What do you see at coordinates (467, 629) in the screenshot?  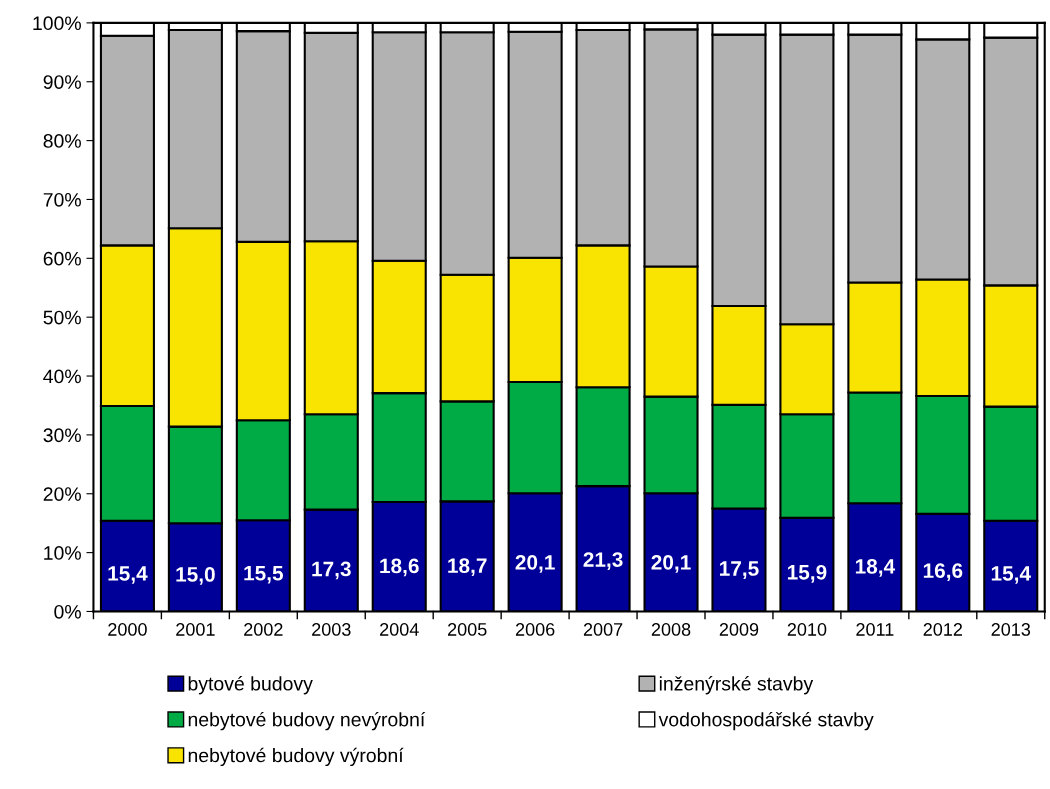 I see `x-tick-label: 2005` at bounding box center [467, 629].